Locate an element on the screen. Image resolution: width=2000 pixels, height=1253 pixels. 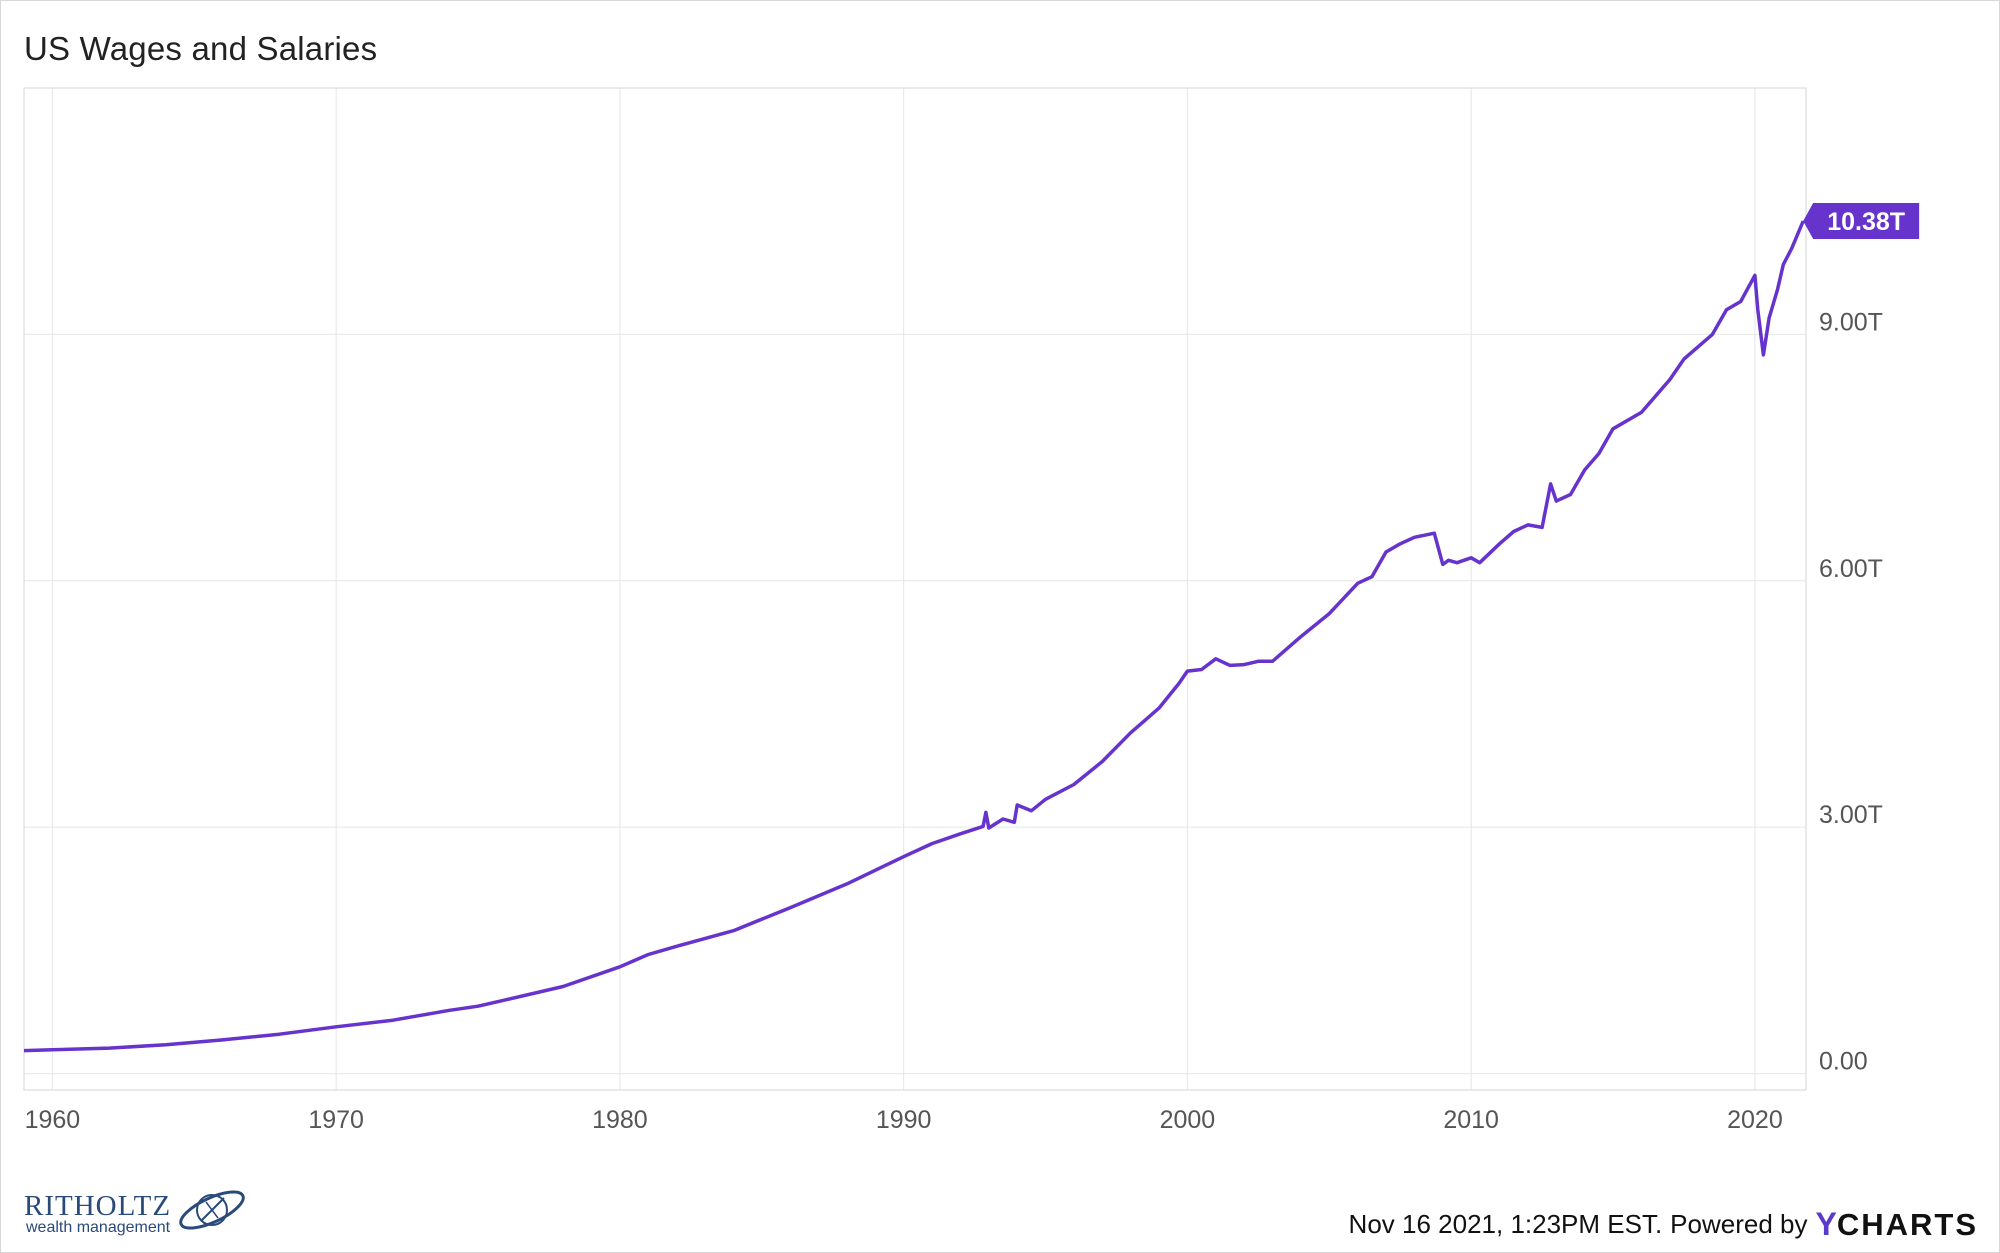
y-axis: 0.00 3.00T 6.00T 9.00T is located at coordinates (1851, 691).